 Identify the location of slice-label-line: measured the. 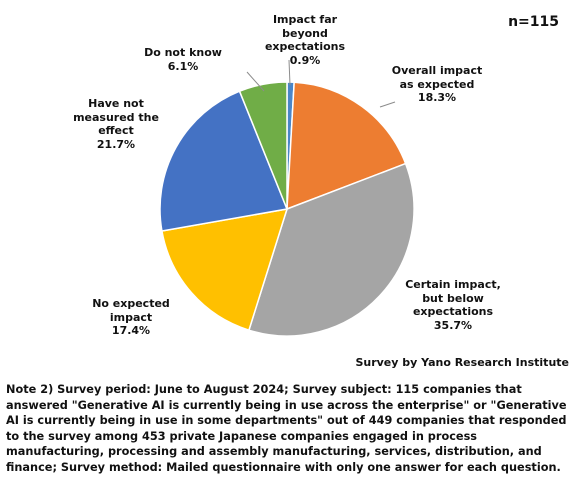
(116, 117).